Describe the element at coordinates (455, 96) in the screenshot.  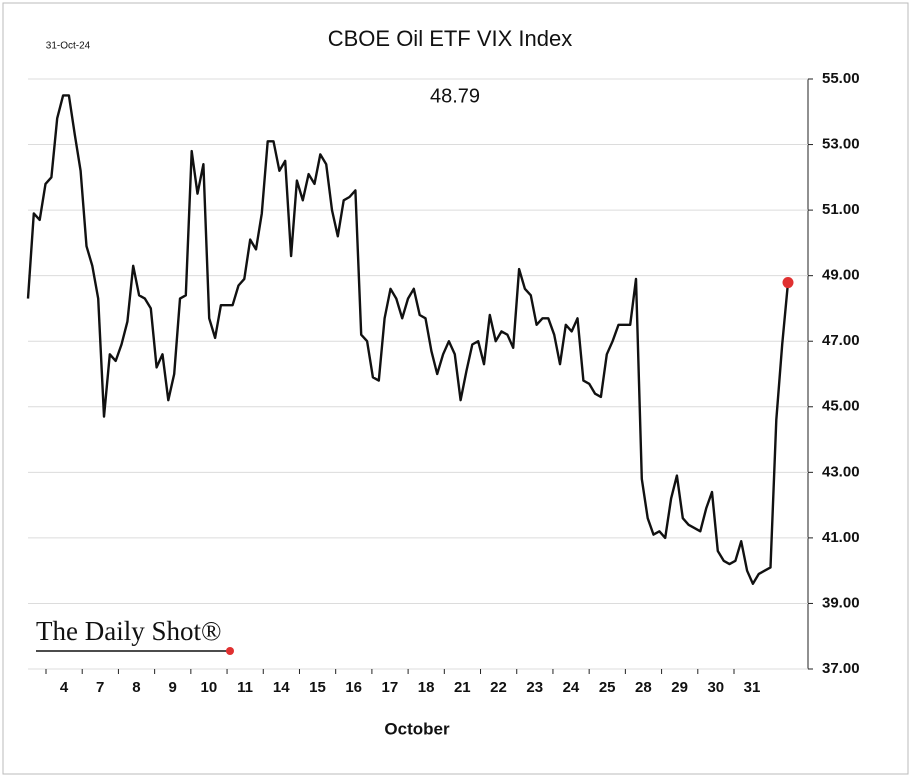
I see `last-value: 48.79` at that location.